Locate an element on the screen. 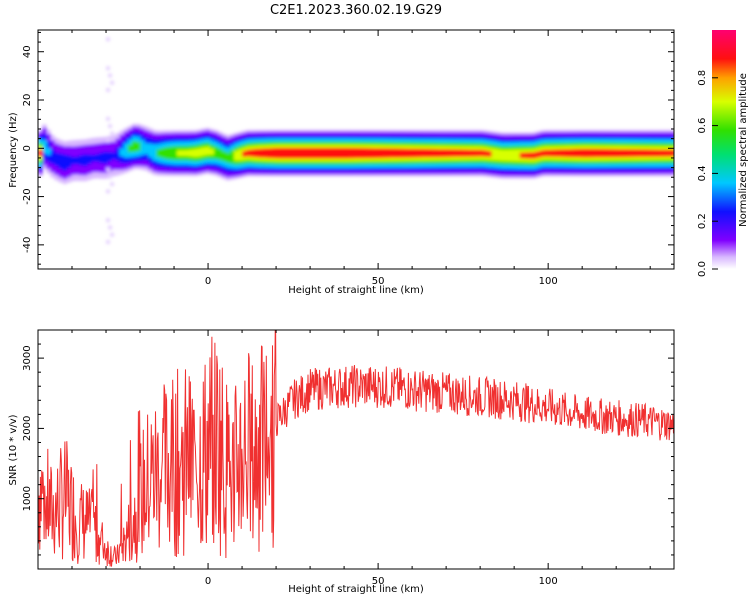  colorbar-gradient is located at coordinates (724, 149).